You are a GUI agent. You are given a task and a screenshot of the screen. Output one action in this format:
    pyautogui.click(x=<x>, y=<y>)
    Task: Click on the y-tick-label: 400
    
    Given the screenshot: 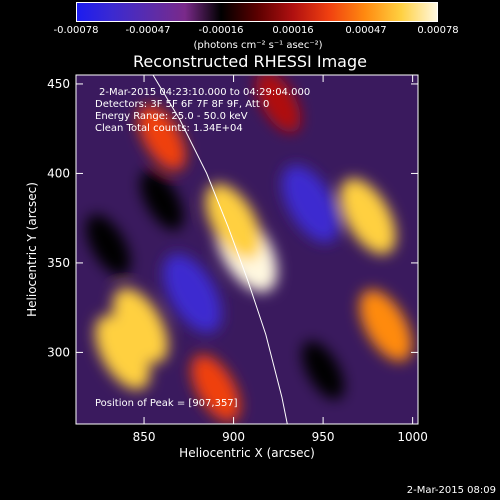 What is the action you would take?
    pyautogui.click(x=58, y=173)
    